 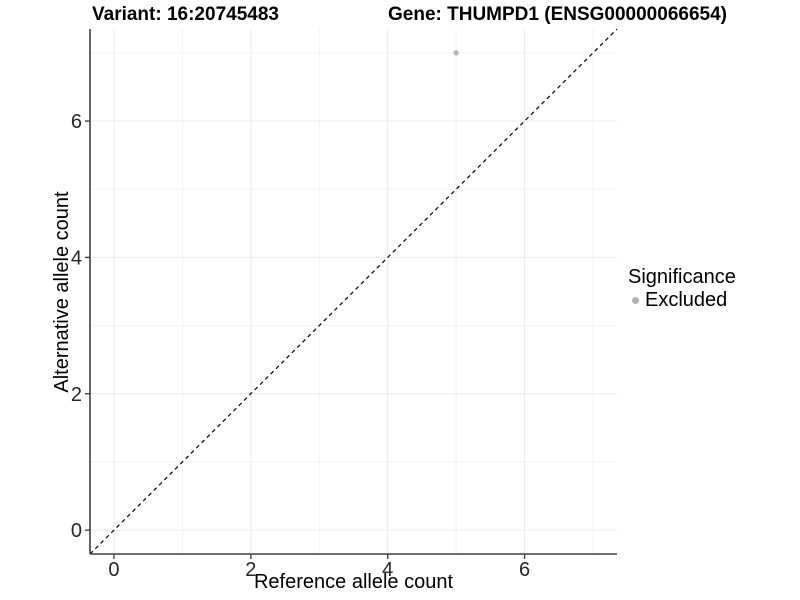 What do you see at coordinates (557, 14) in the screenshot?
I see `plot-title-gene: Gene: THUMPD1 (ENSG00000066654)` at bounding box center [557, 14].